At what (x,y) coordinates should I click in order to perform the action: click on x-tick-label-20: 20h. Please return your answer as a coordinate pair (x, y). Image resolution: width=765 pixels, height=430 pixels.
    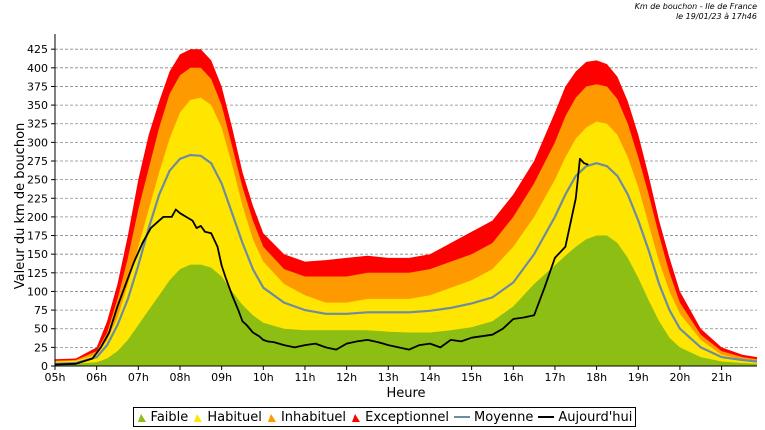
    Looking at the image, I should click on (679, 377).